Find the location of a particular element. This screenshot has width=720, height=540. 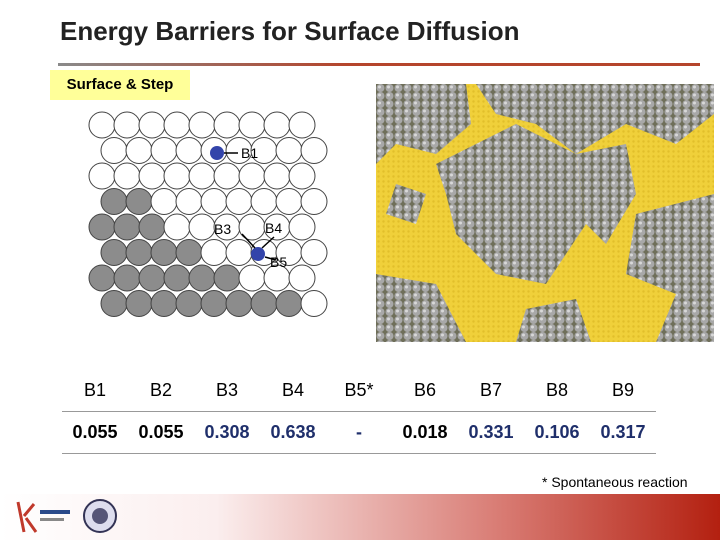

barrier-value: 0.317 is located at coordinates (623, 432).